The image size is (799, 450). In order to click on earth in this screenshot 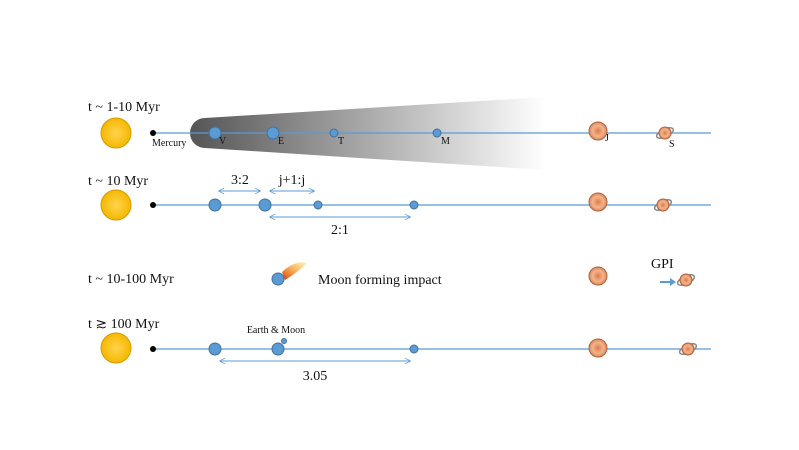, I will do `click(278, 349)`.